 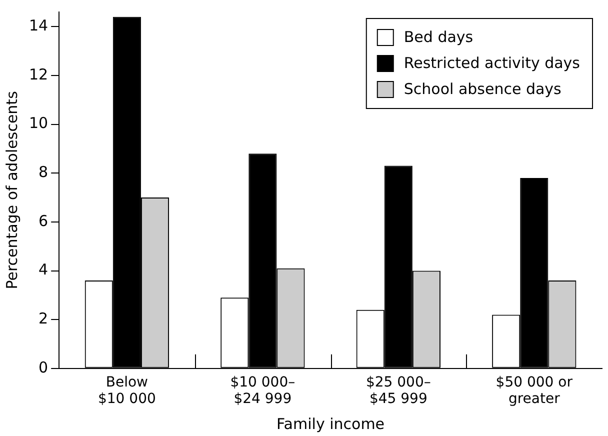 What do you see at coordinates (43, 269) in the screenshot?
I see `y-tick-label: 4` at bounding box center [43, 269].